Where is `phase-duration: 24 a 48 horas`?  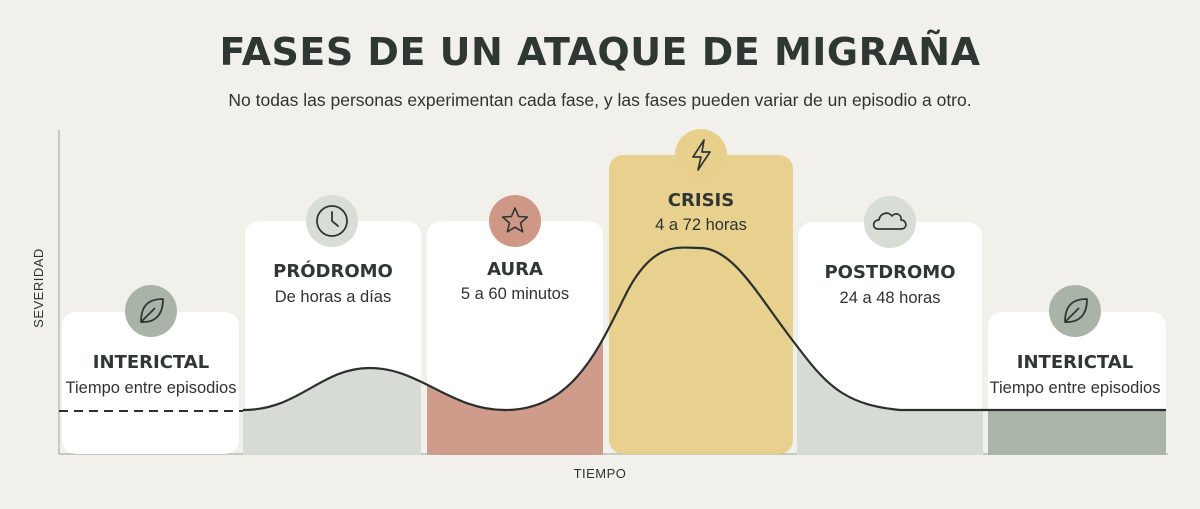
phase-duration: 24 a 48 horas is located at coordinates (890, 298).